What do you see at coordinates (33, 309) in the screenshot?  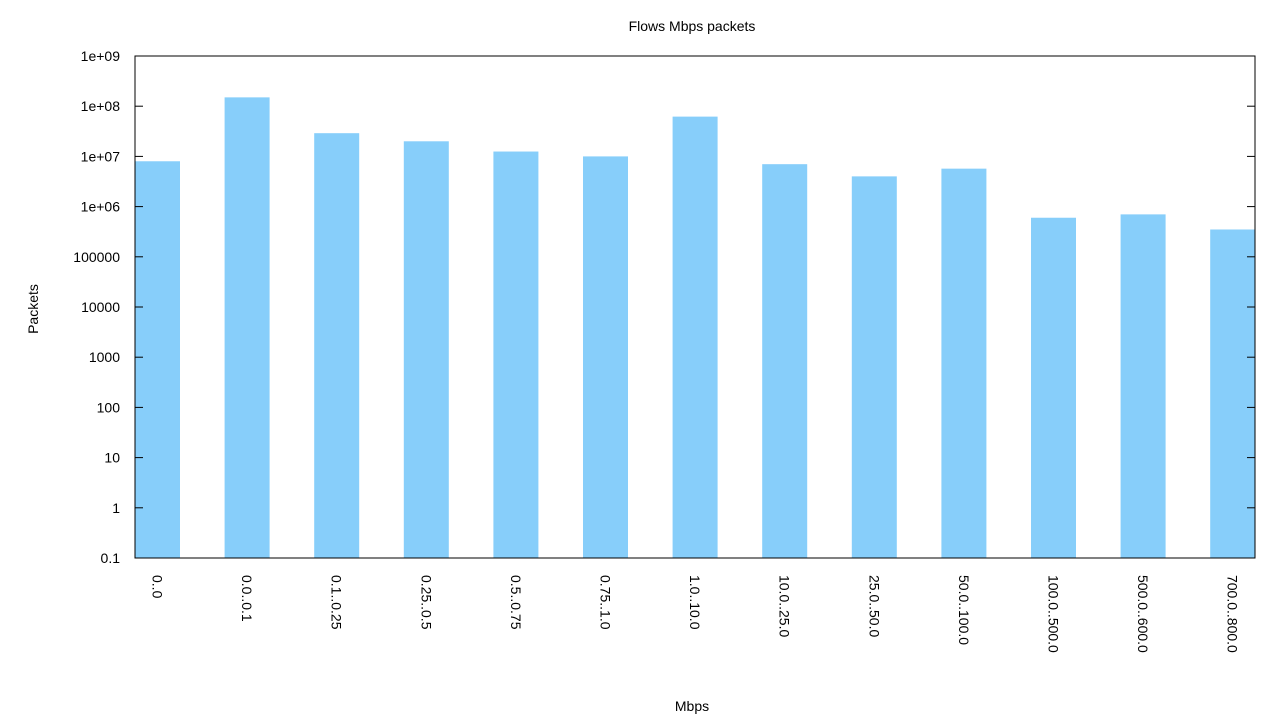 I see `y-axis-label: Packets` at bounding box center [33, 309].